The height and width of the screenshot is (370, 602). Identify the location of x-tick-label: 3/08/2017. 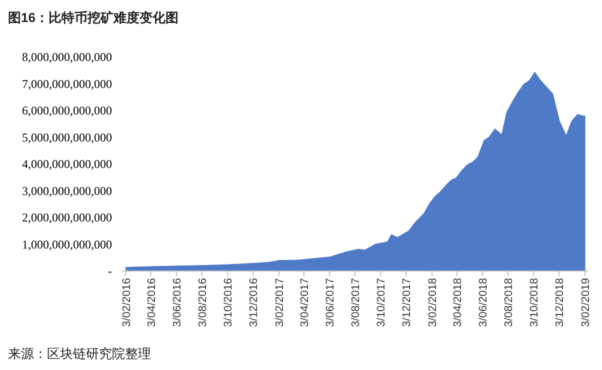
(356, 302).